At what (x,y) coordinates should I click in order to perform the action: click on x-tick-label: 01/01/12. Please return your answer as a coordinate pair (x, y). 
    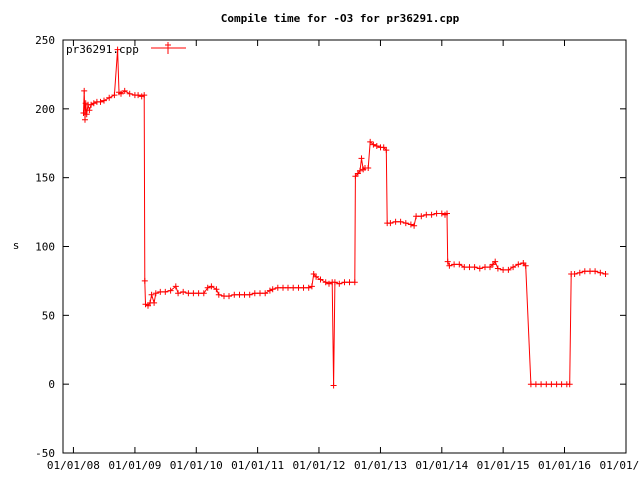
    Looking at the image, I should click on (318, 465).